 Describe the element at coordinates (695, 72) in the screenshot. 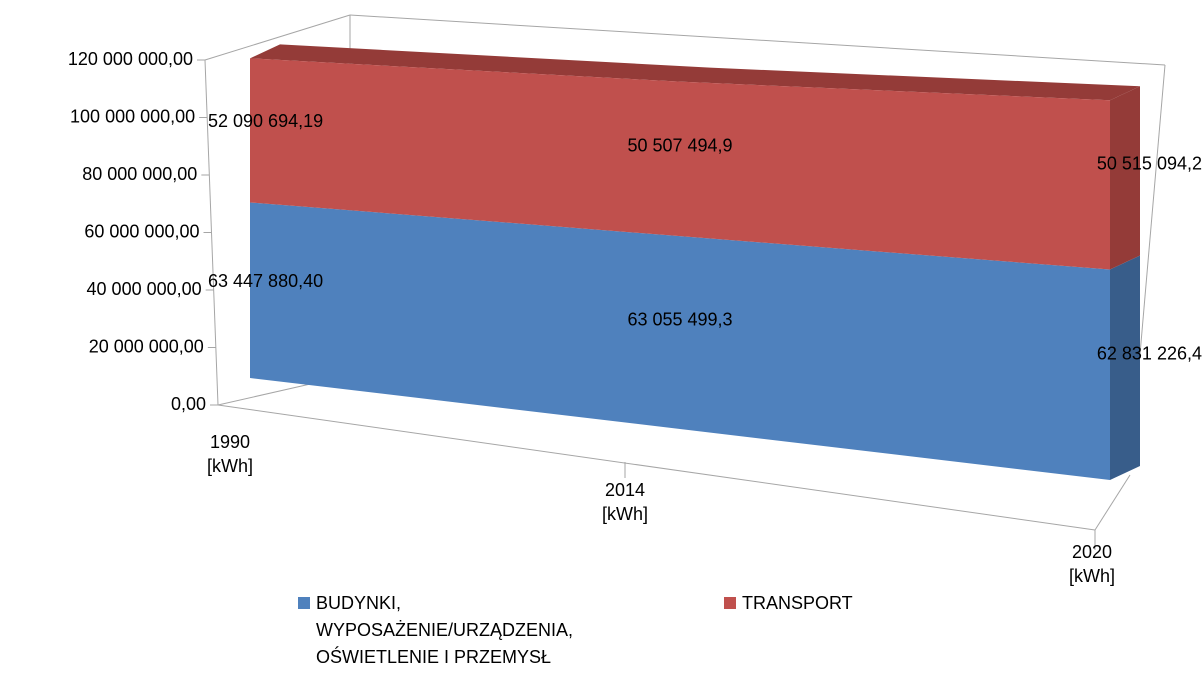

I see `area-top` at that location.